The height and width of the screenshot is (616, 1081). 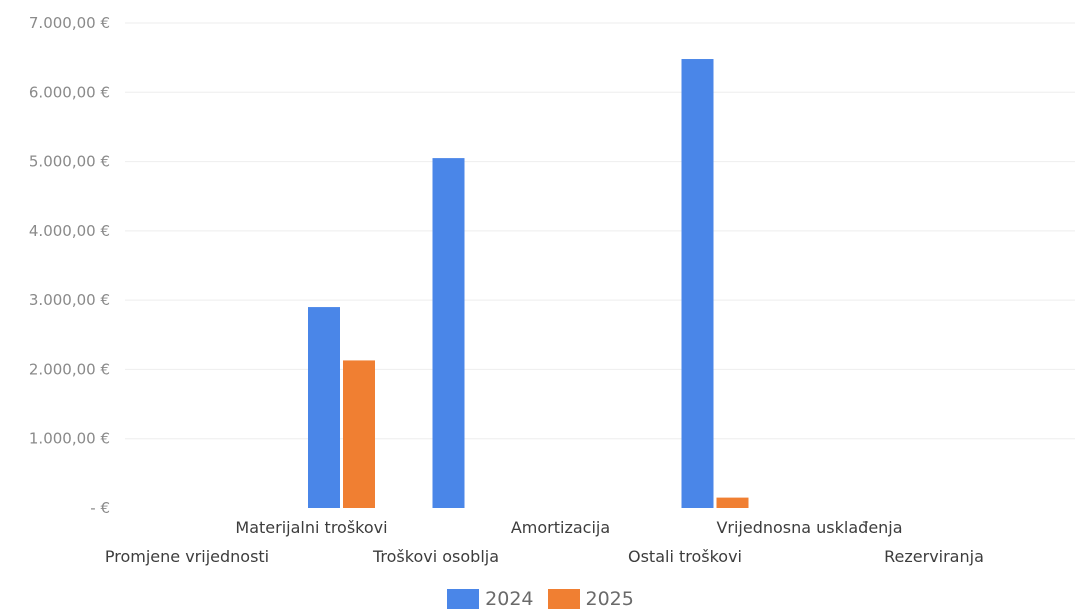 I want to click on legend-swatch-2024, so click(x=463, y=599).